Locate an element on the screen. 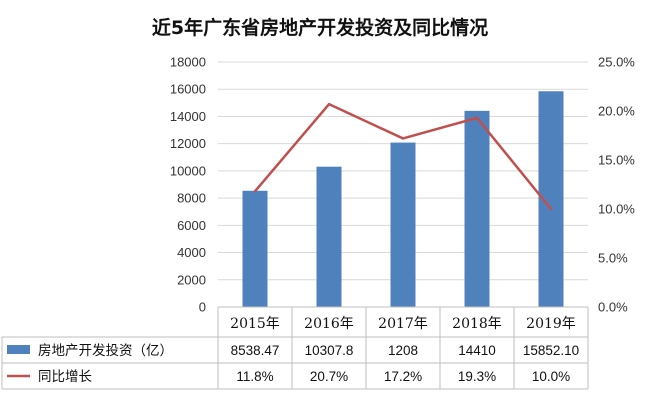  right-axis-ticks: 0.0% 5.0% 10.0% 15.0% 20.0% 25.0% is located at coordinates (616, 185).